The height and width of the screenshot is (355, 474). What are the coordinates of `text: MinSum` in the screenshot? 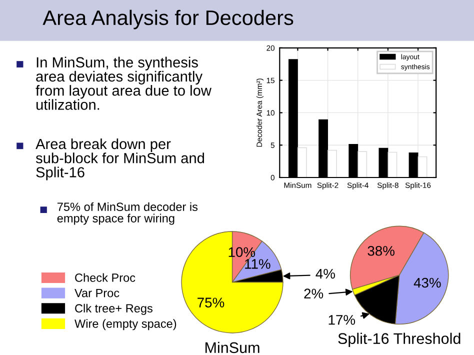 It's located at (233, 348).